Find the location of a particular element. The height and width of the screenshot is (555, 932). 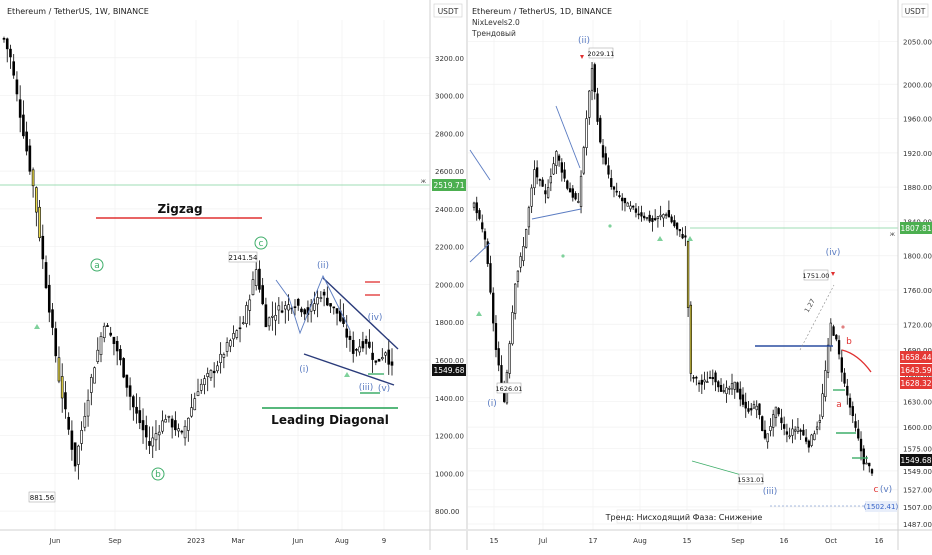

wave-a-label: a is located at coordinates (97, 266).